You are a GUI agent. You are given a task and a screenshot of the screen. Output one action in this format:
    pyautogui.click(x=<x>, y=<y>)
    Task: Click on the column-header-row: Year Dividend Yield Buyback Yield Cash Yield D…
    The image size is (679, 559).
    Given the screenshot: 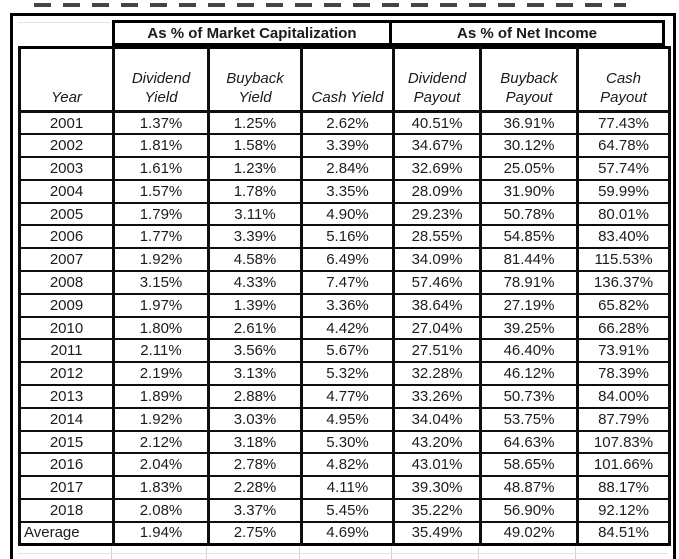 What is the action you would take?
    pyautogui.click(x=344, y=79)
    